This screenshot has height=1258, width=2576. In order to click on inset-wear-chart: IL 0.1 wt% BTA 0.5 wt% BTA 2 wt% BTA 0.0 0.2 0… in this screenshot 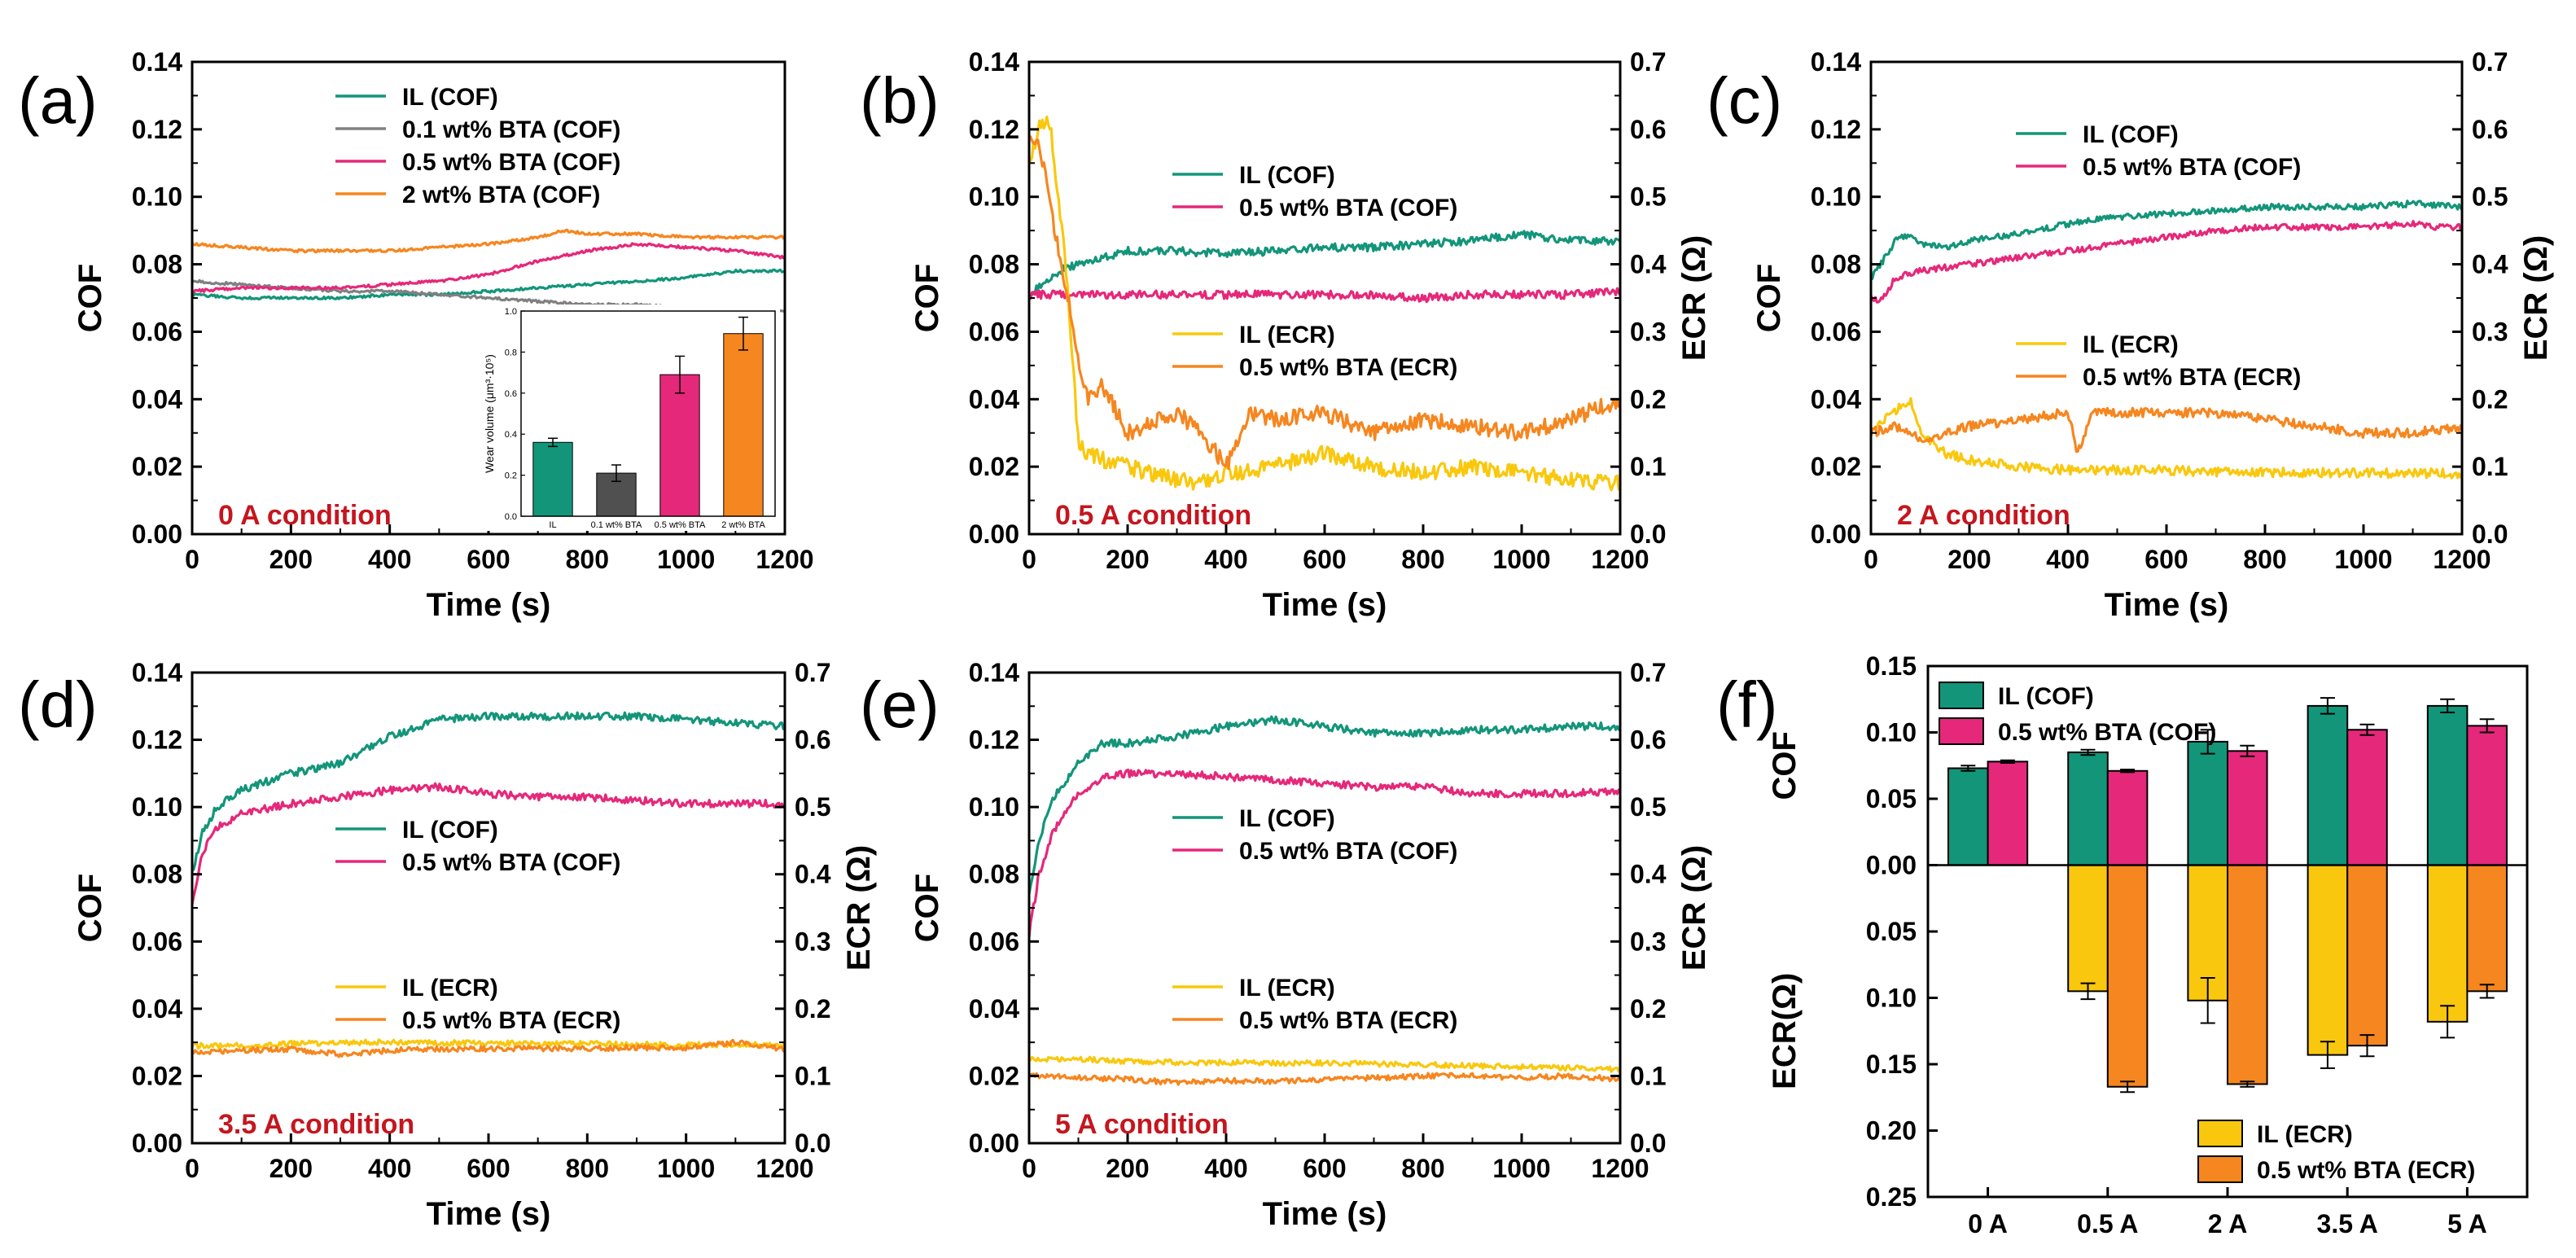, I will do `click(618, 418)`.